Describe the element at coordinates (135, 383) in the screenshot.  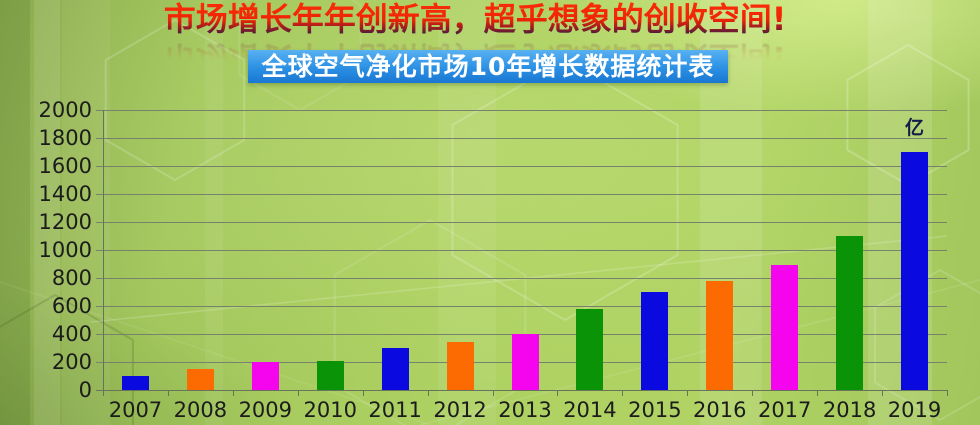
I see `bar-2007` at that location.